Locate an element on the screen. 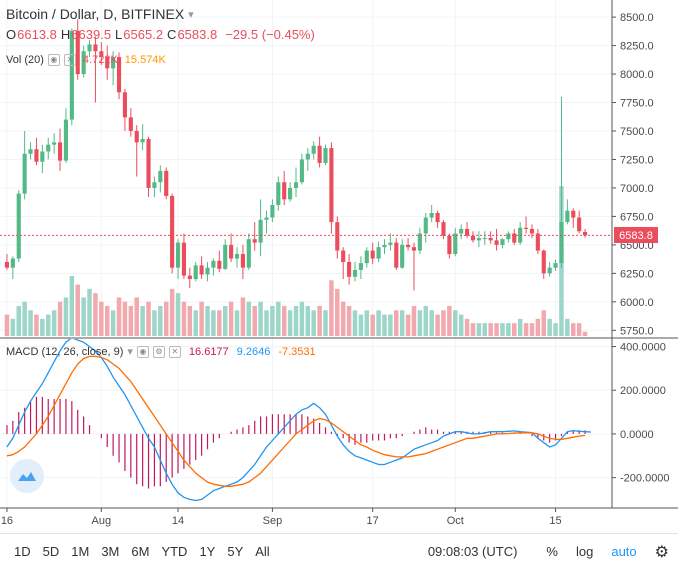 The image size is (678, 568). timeframe-6m: 6M is located at coordinates (140, 551).